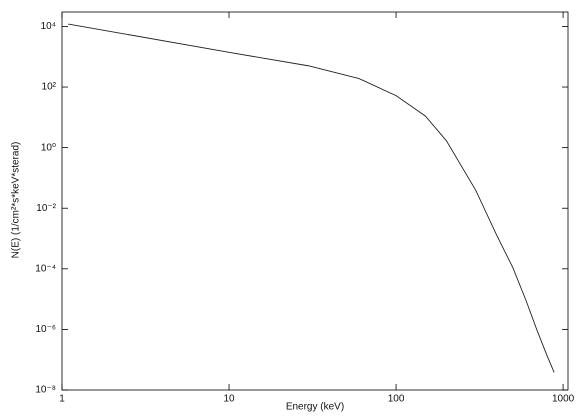  Describe the element at coordinates (62, 399) in the screenshot. I see `x-tick-label: 1` at that location.